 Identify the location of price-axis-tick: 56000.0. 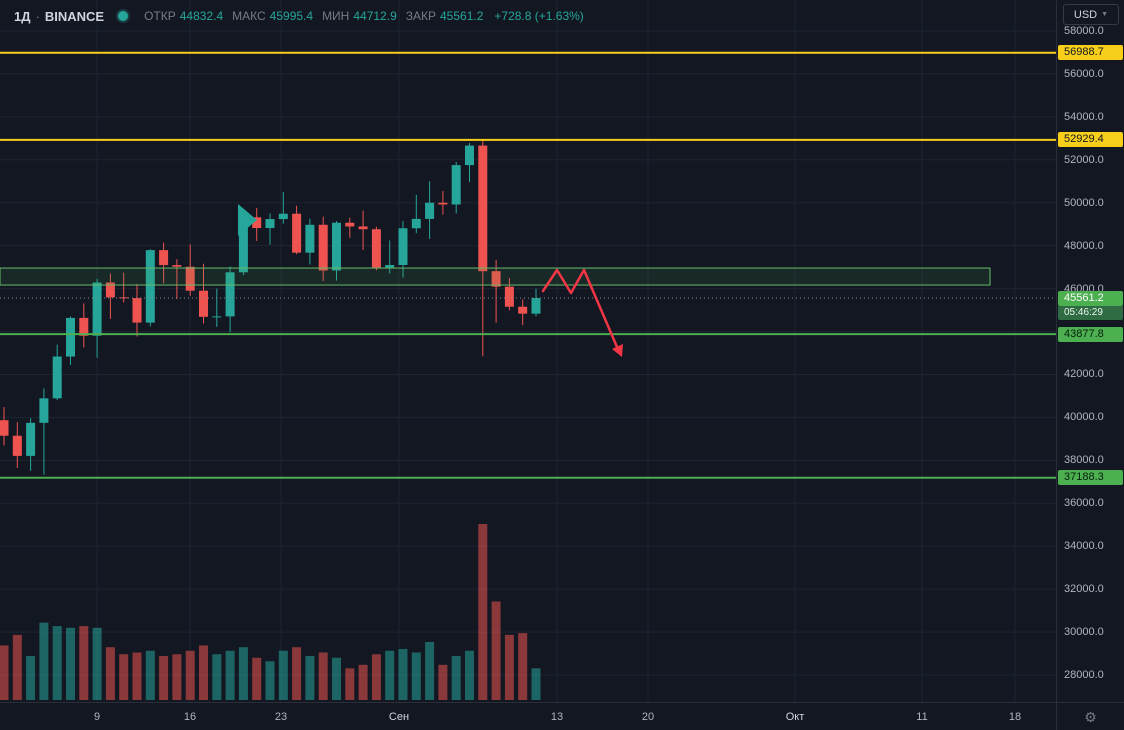
(1084, 73).